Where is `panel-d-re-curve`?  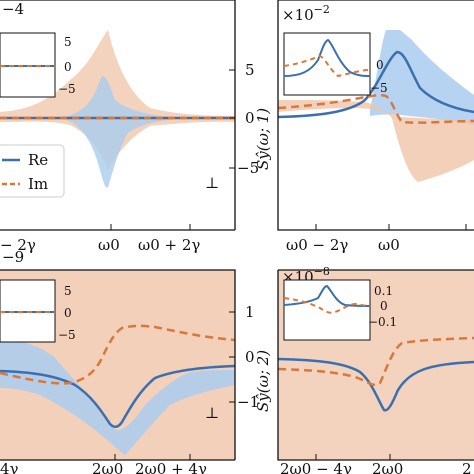
panel-d-re-curve is located at coordinates (375, 384).